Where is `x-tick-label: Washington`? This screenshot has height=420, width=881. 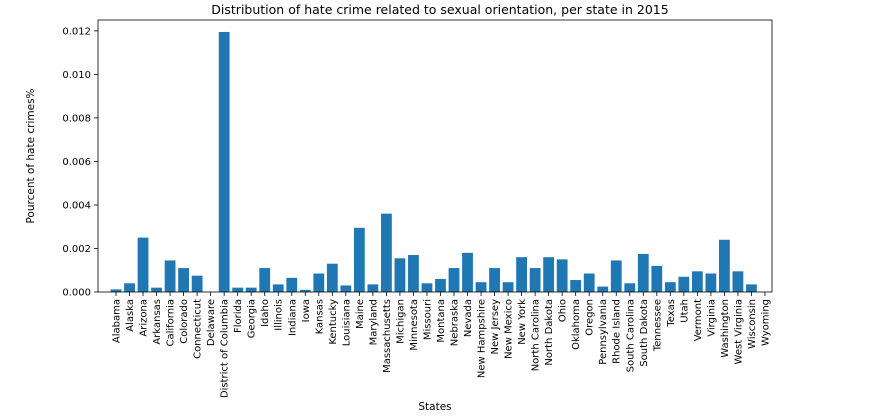 x-tick-label: Washington is located at coordinates (725, 328).